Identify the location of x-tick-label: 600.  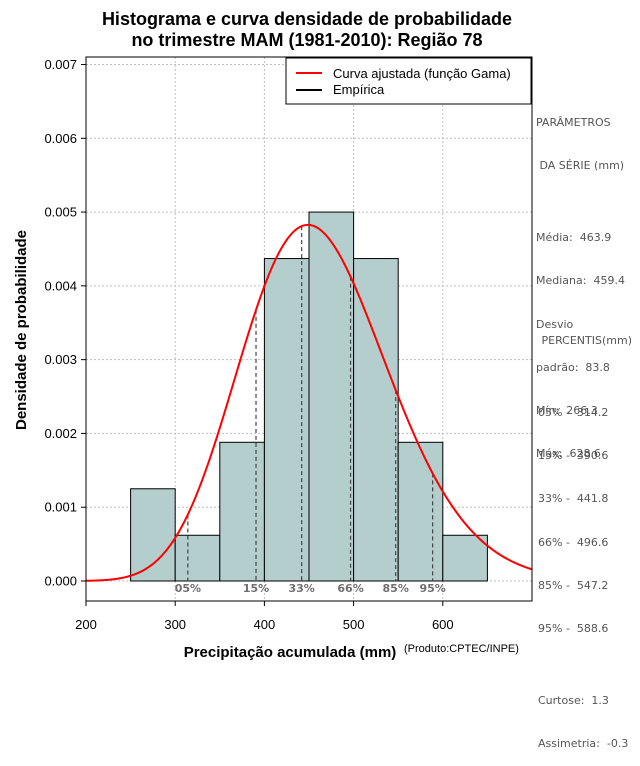
(443, 624).